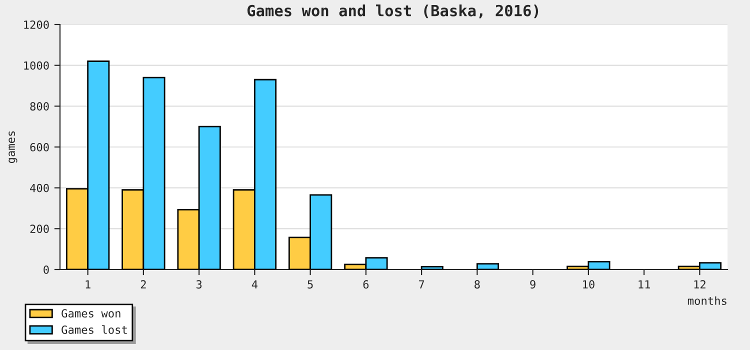  Describe the element at coordinates (94, 329) in the screenshot. I see `legend-label: Games lost` at that location.